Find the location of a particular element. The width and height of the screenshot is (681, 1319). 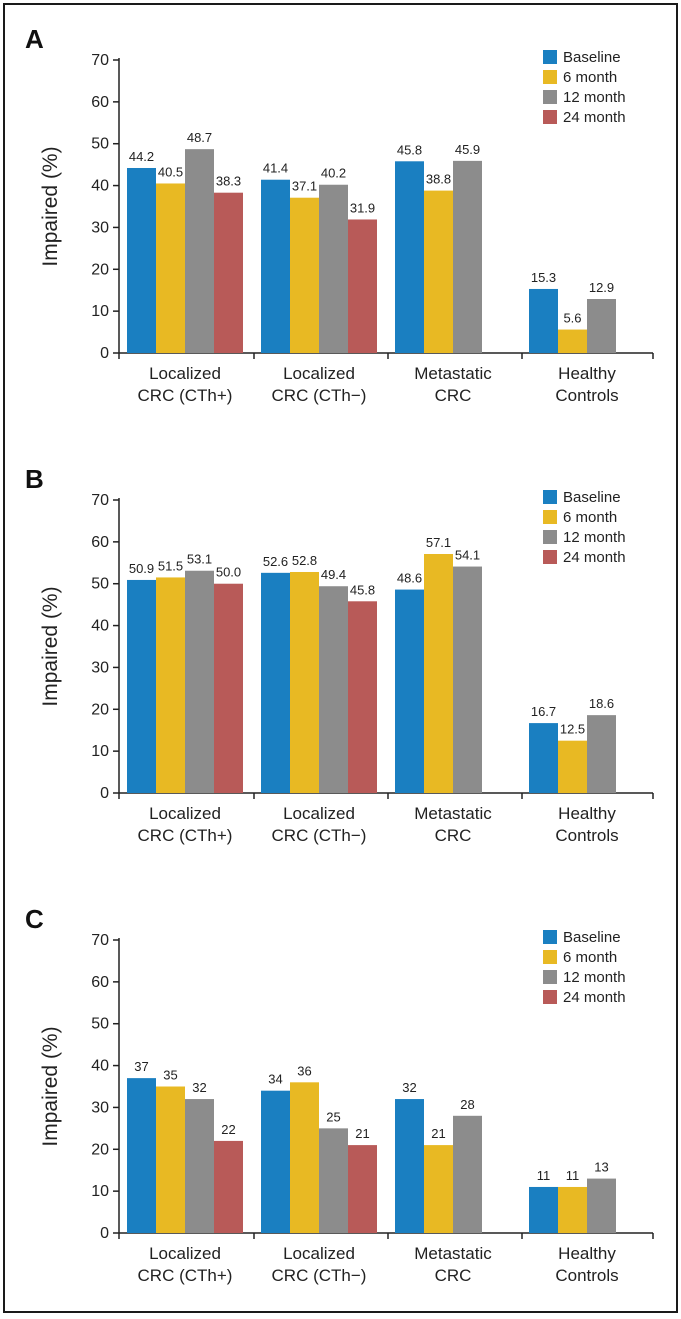

data-label: 40.2 is located at coordinates (333, 173).